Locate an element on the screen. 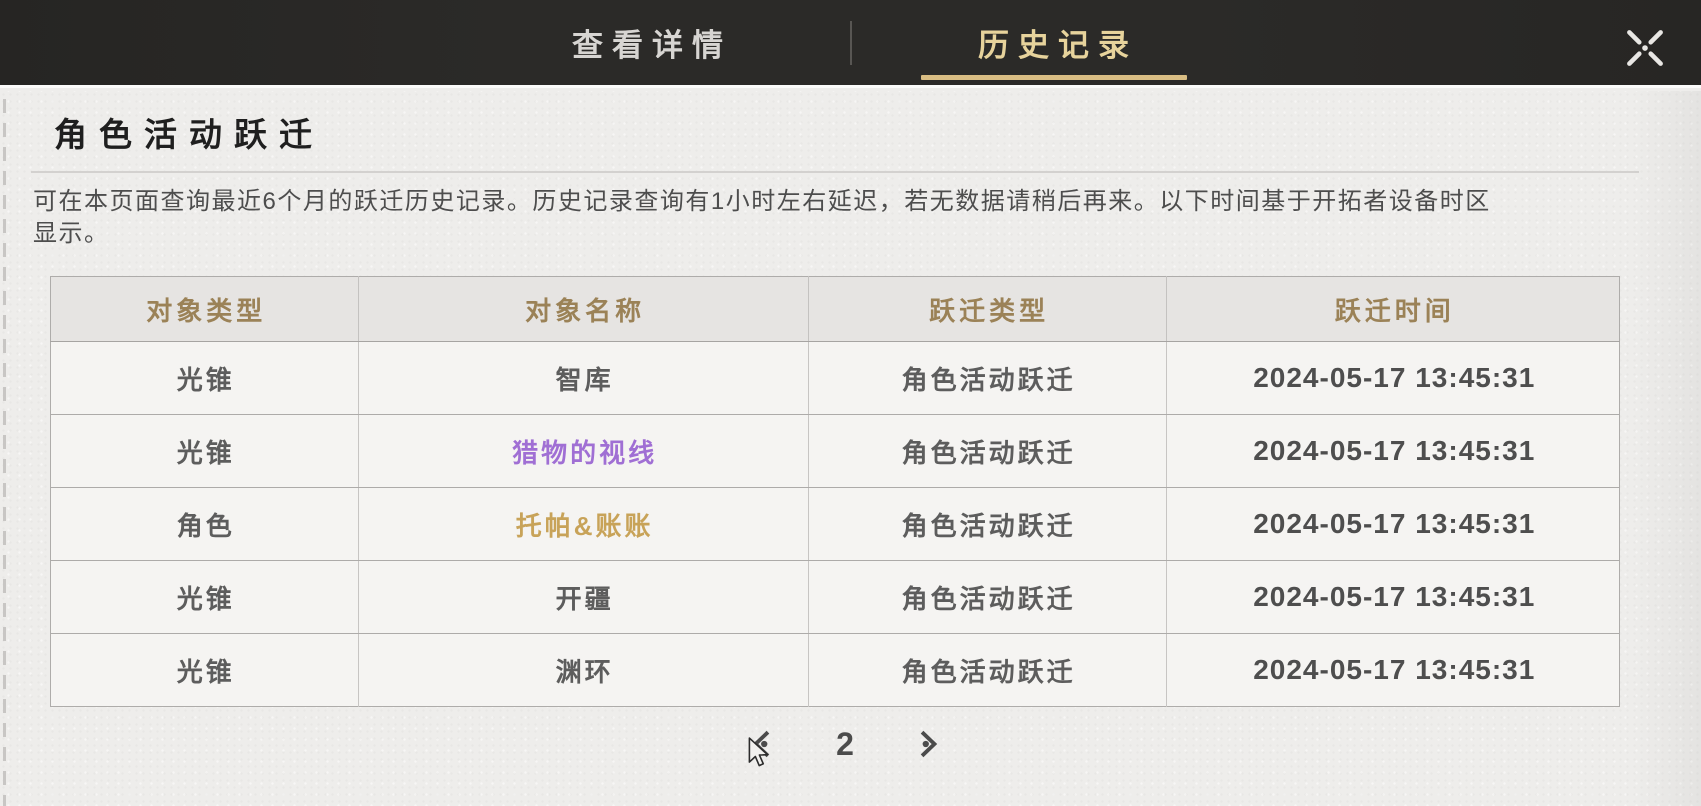 This screenshot has width=1701, height=806. tab-divider is located at coordinates (850, 42).